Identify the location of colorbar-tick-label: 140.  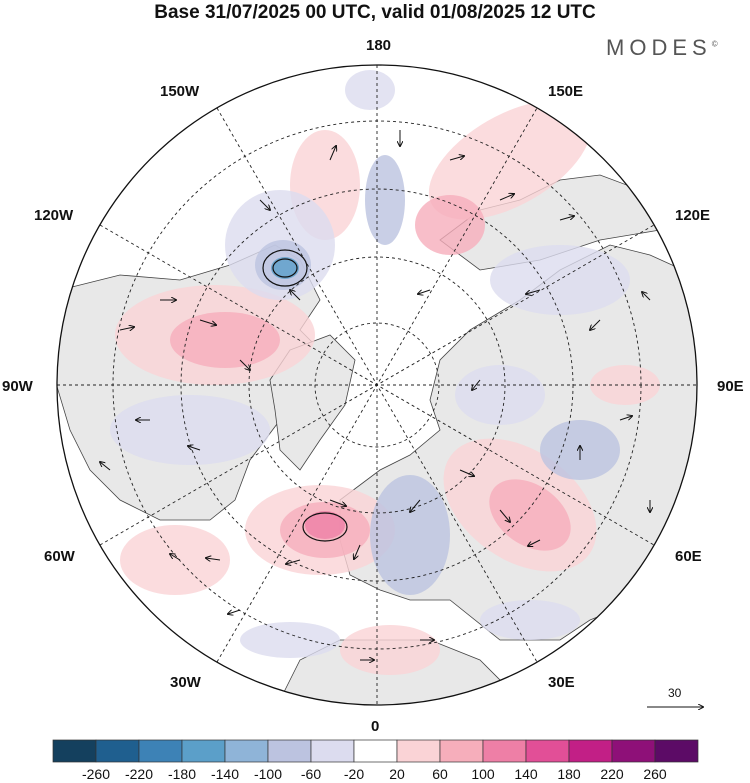
(526, 774).